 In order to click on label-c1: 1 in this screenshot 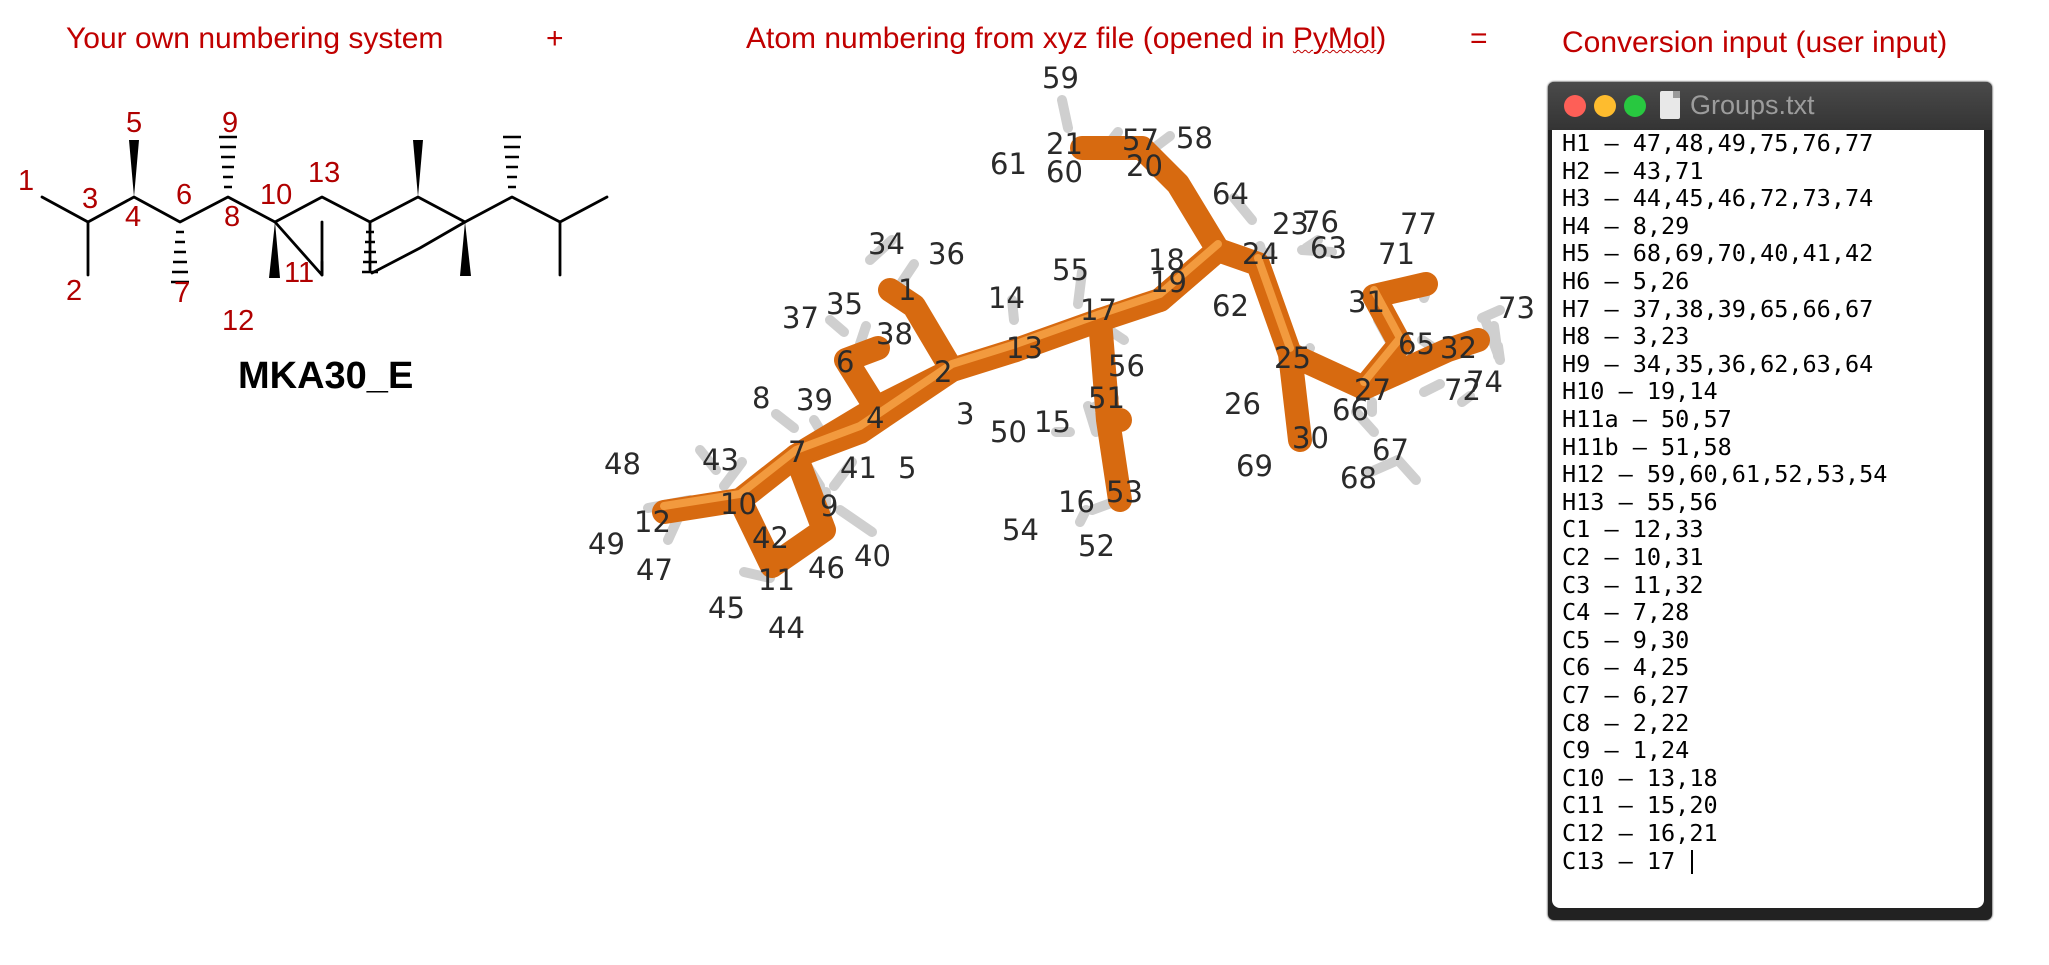, I will do `click(26, 181)`.